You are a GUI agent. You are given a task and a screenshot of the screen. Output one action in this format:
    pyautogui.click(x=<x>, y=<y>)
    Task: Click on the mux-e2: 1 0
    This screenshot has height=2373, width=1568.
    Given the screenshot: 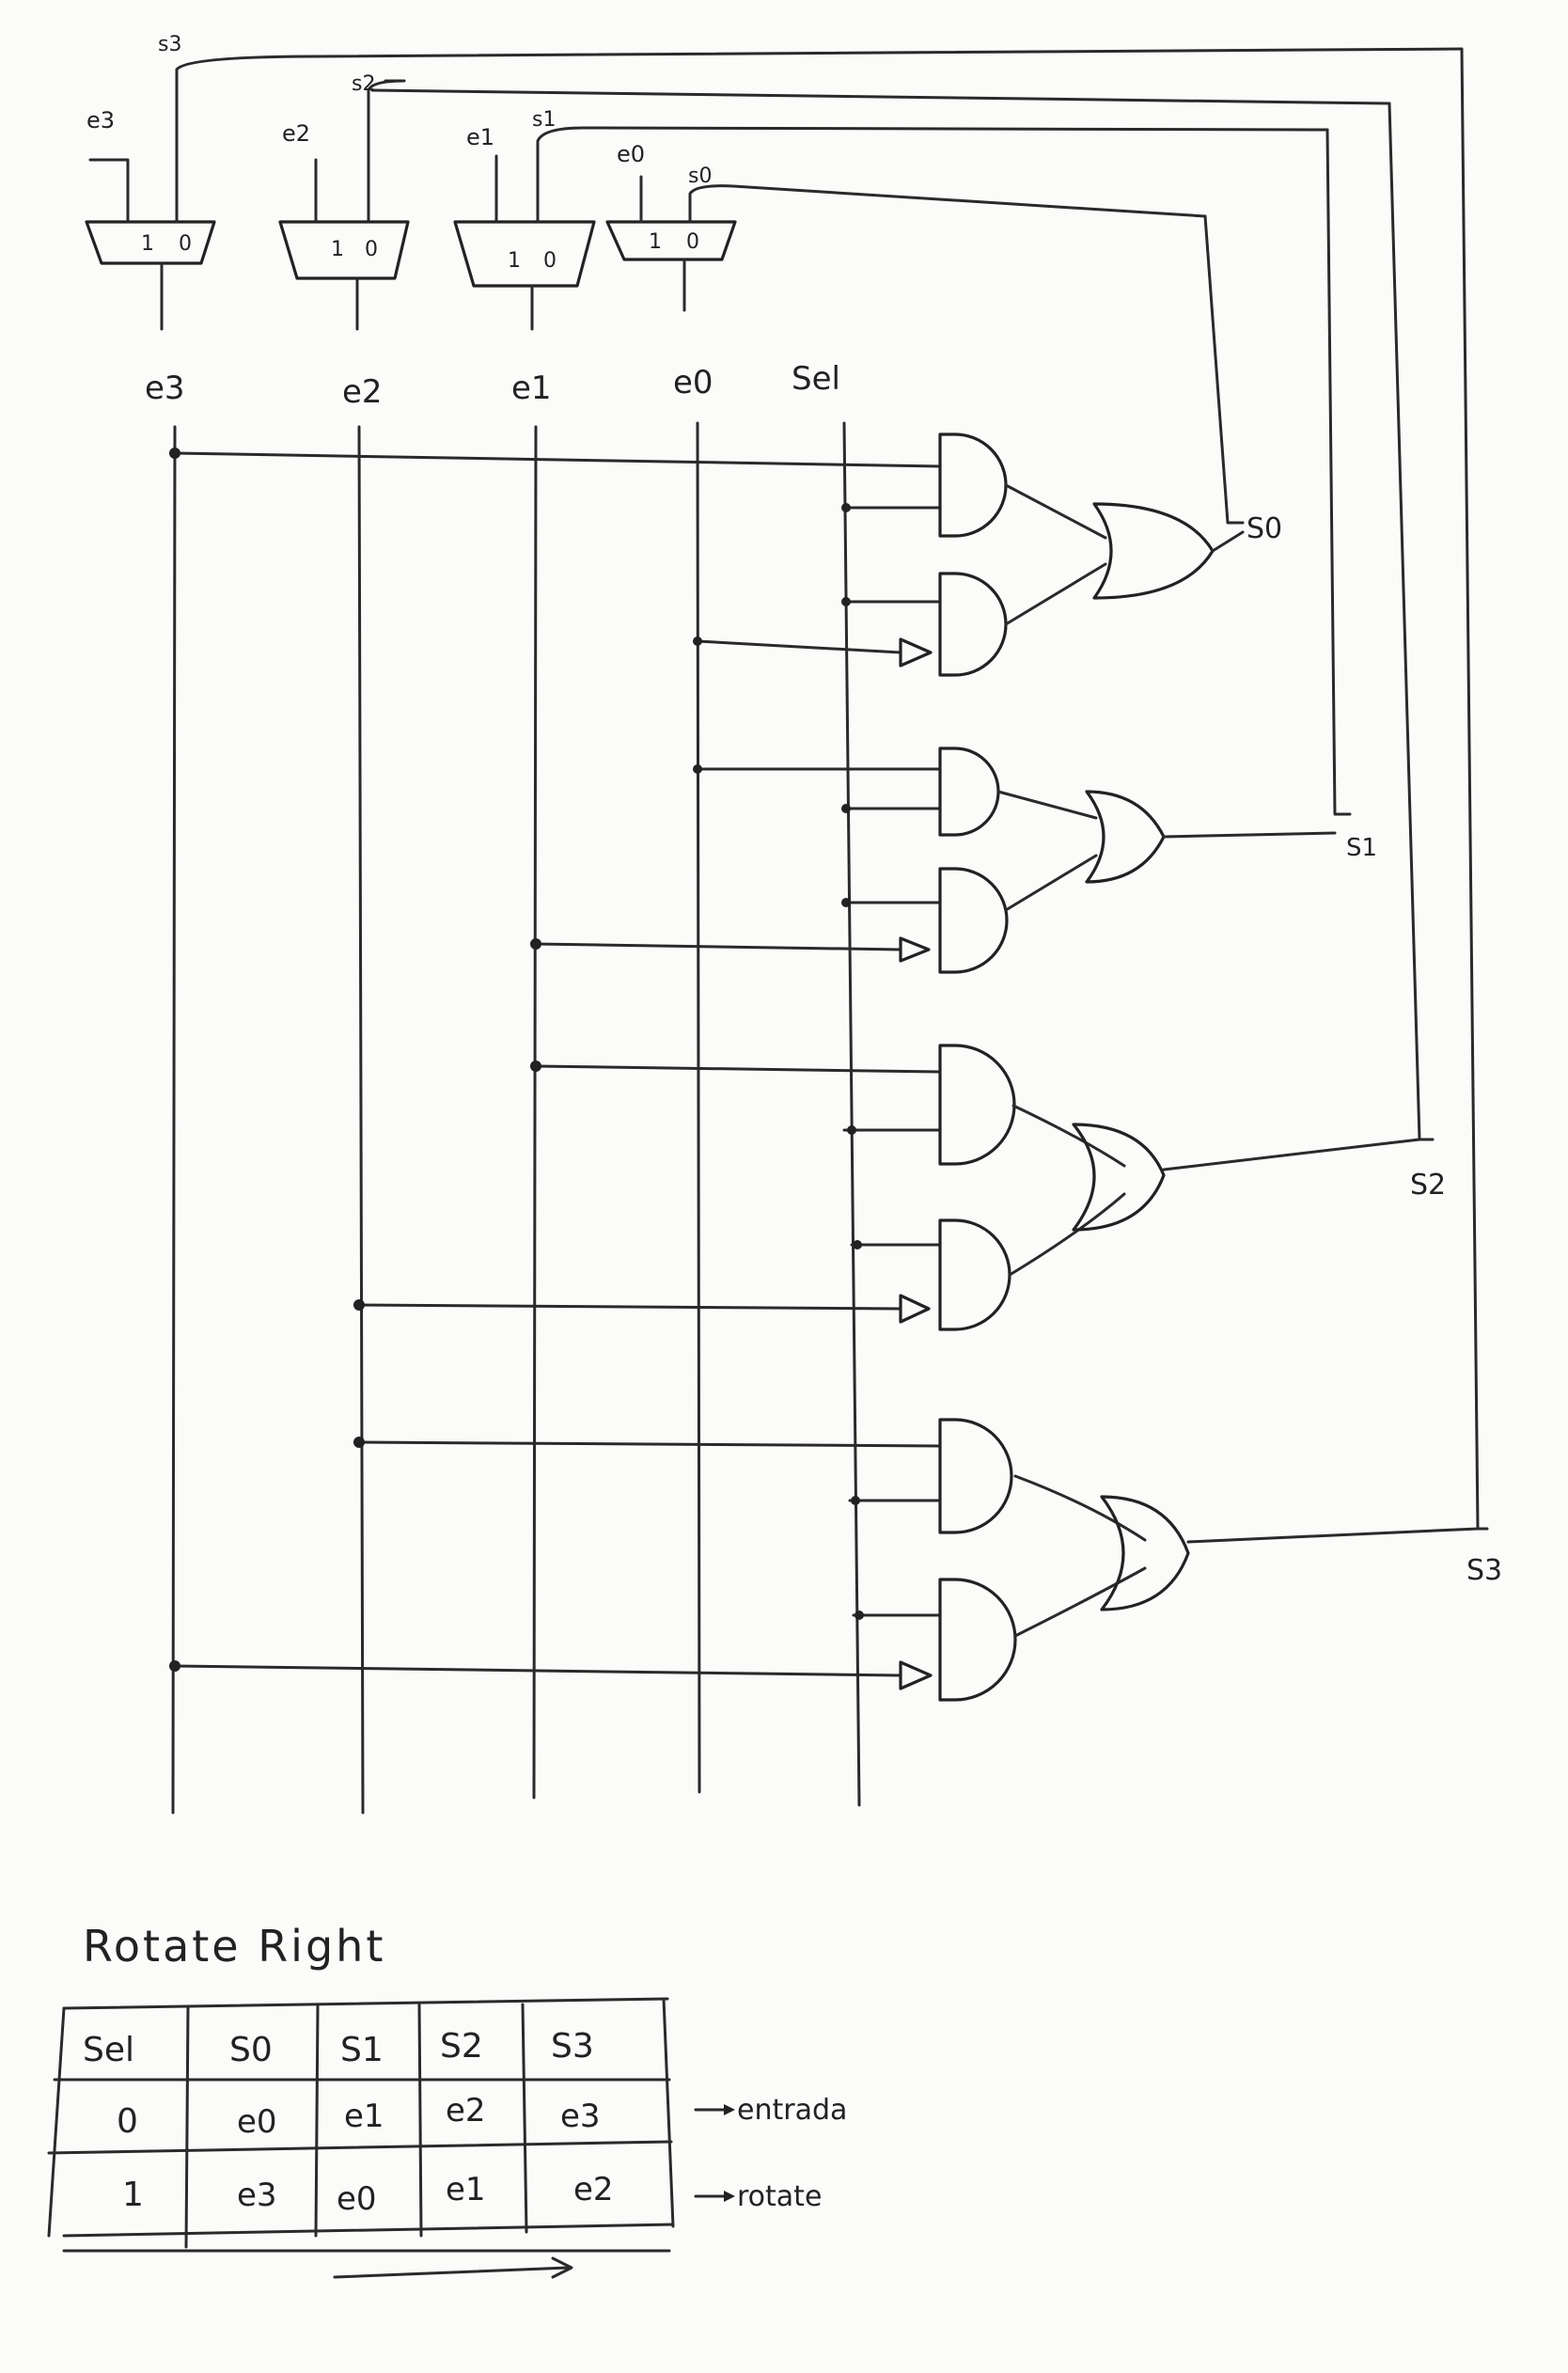 What is the action you would take?
    pyautogui.click(x=344, y=250)
    